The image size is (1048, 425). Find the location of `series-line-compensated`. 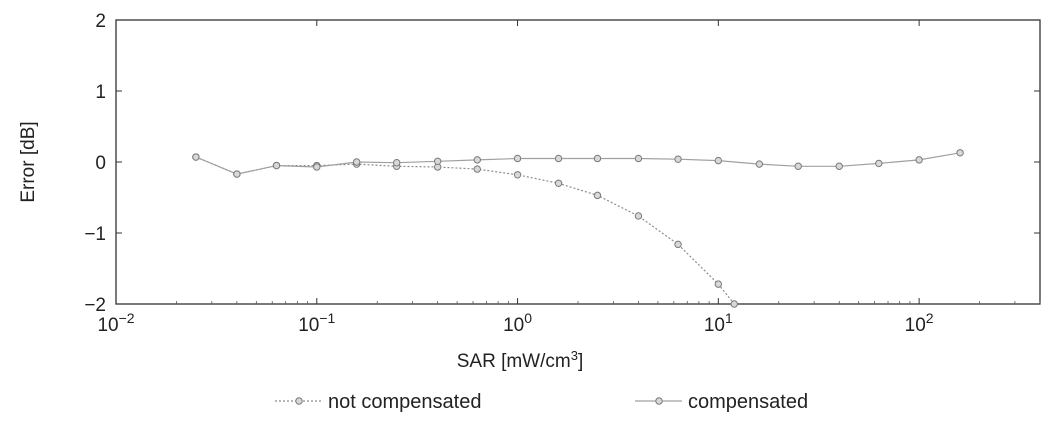

series-line-compensated is located at coordinates (578, 163).